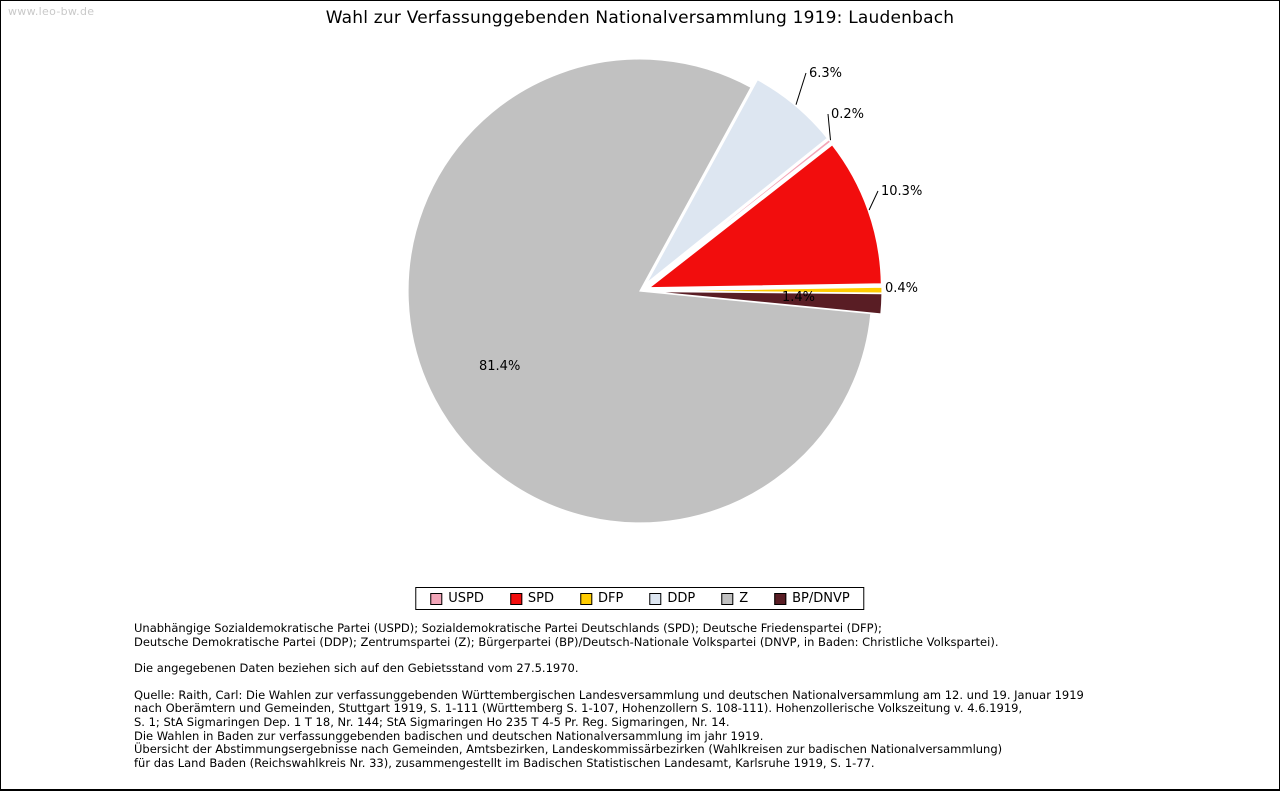 The image size is (1280, 791). What do you see at coordinates (825, 73) in the screenshot?
I see `pct-label-ddp: 6.3%` at bounding box center [825, 73].